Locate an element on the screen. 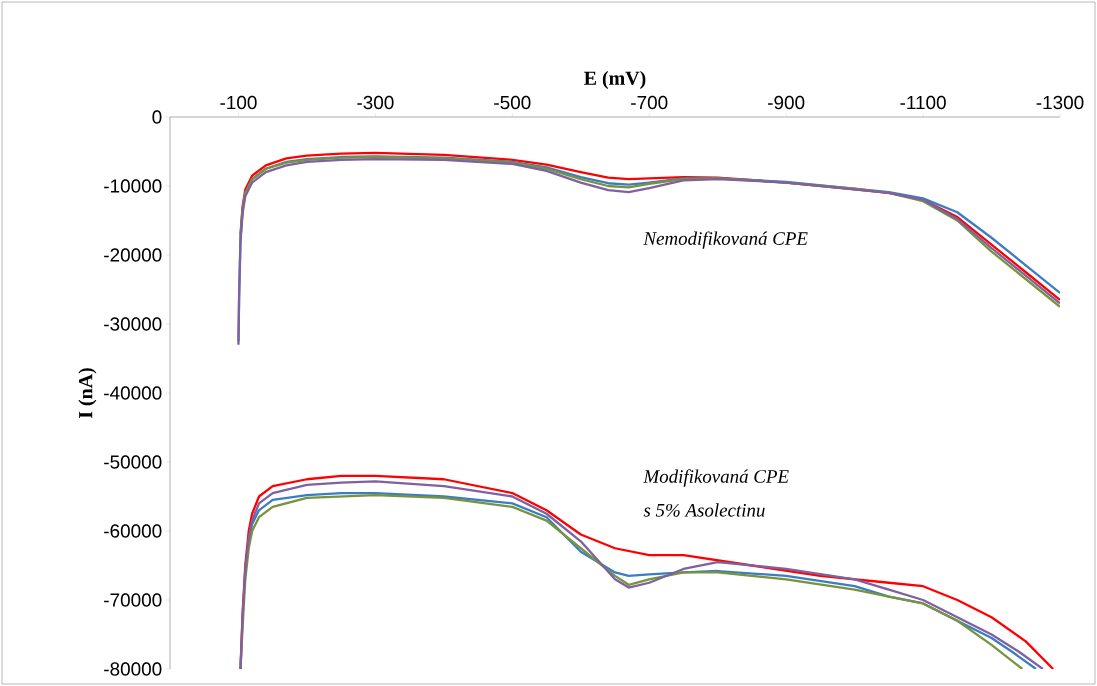 This screenshot has width=1097, height=686. x-tick-label: -1300 is located at coordinates (1060, 102).